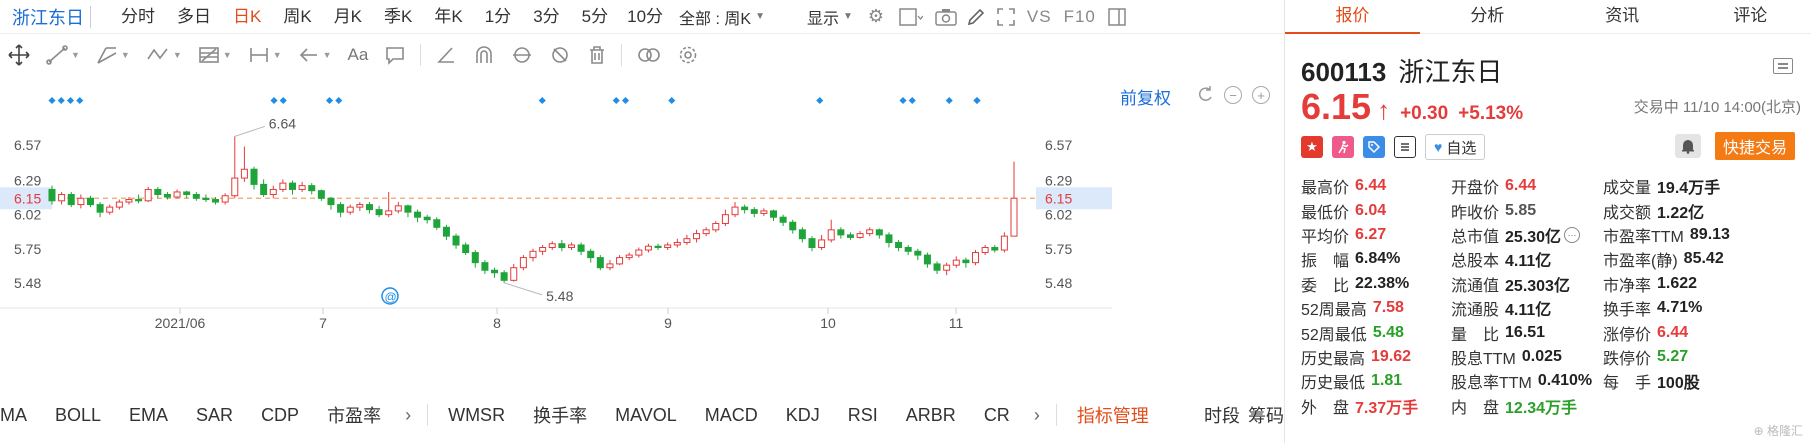  What do you see at coordinates (546, 17) in the screenshot?
I see `period-tab-8: 3分` at bounding box center [546, 17].